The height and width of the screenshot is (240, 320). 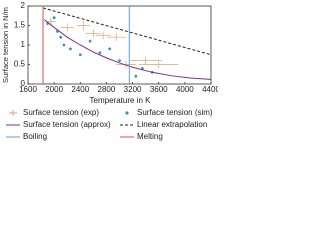 What do you see at coordinates (20, 25) in the screenshot?
I see `y-tick-label: 1.5` at bounding box center [20, 25].